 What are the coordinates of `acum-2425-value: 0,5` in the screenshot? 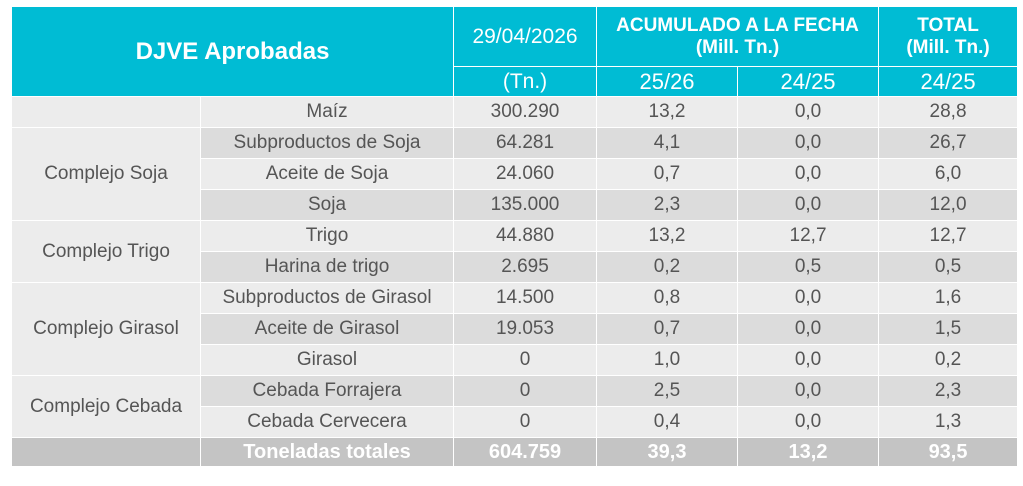 It's located at (808, 267).